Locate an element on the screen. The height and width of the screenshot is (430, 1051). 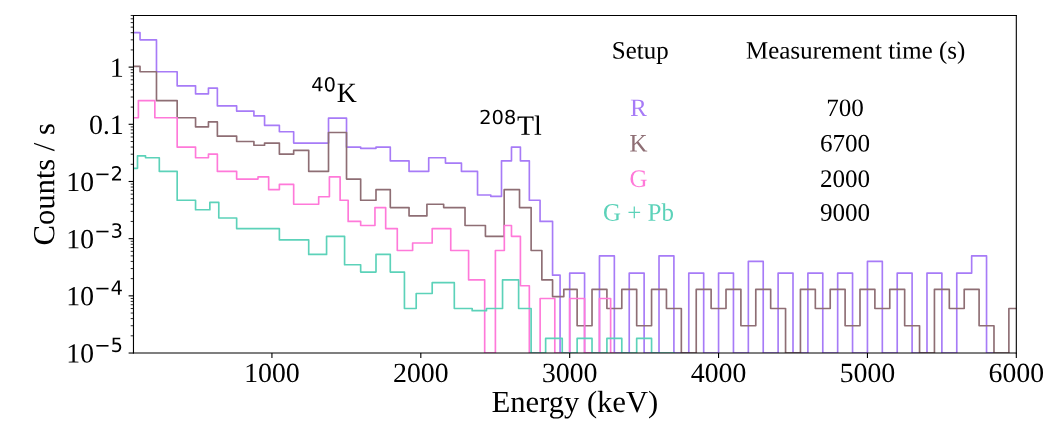
y-tick-label: 1 is located at coordinates (117, 67).